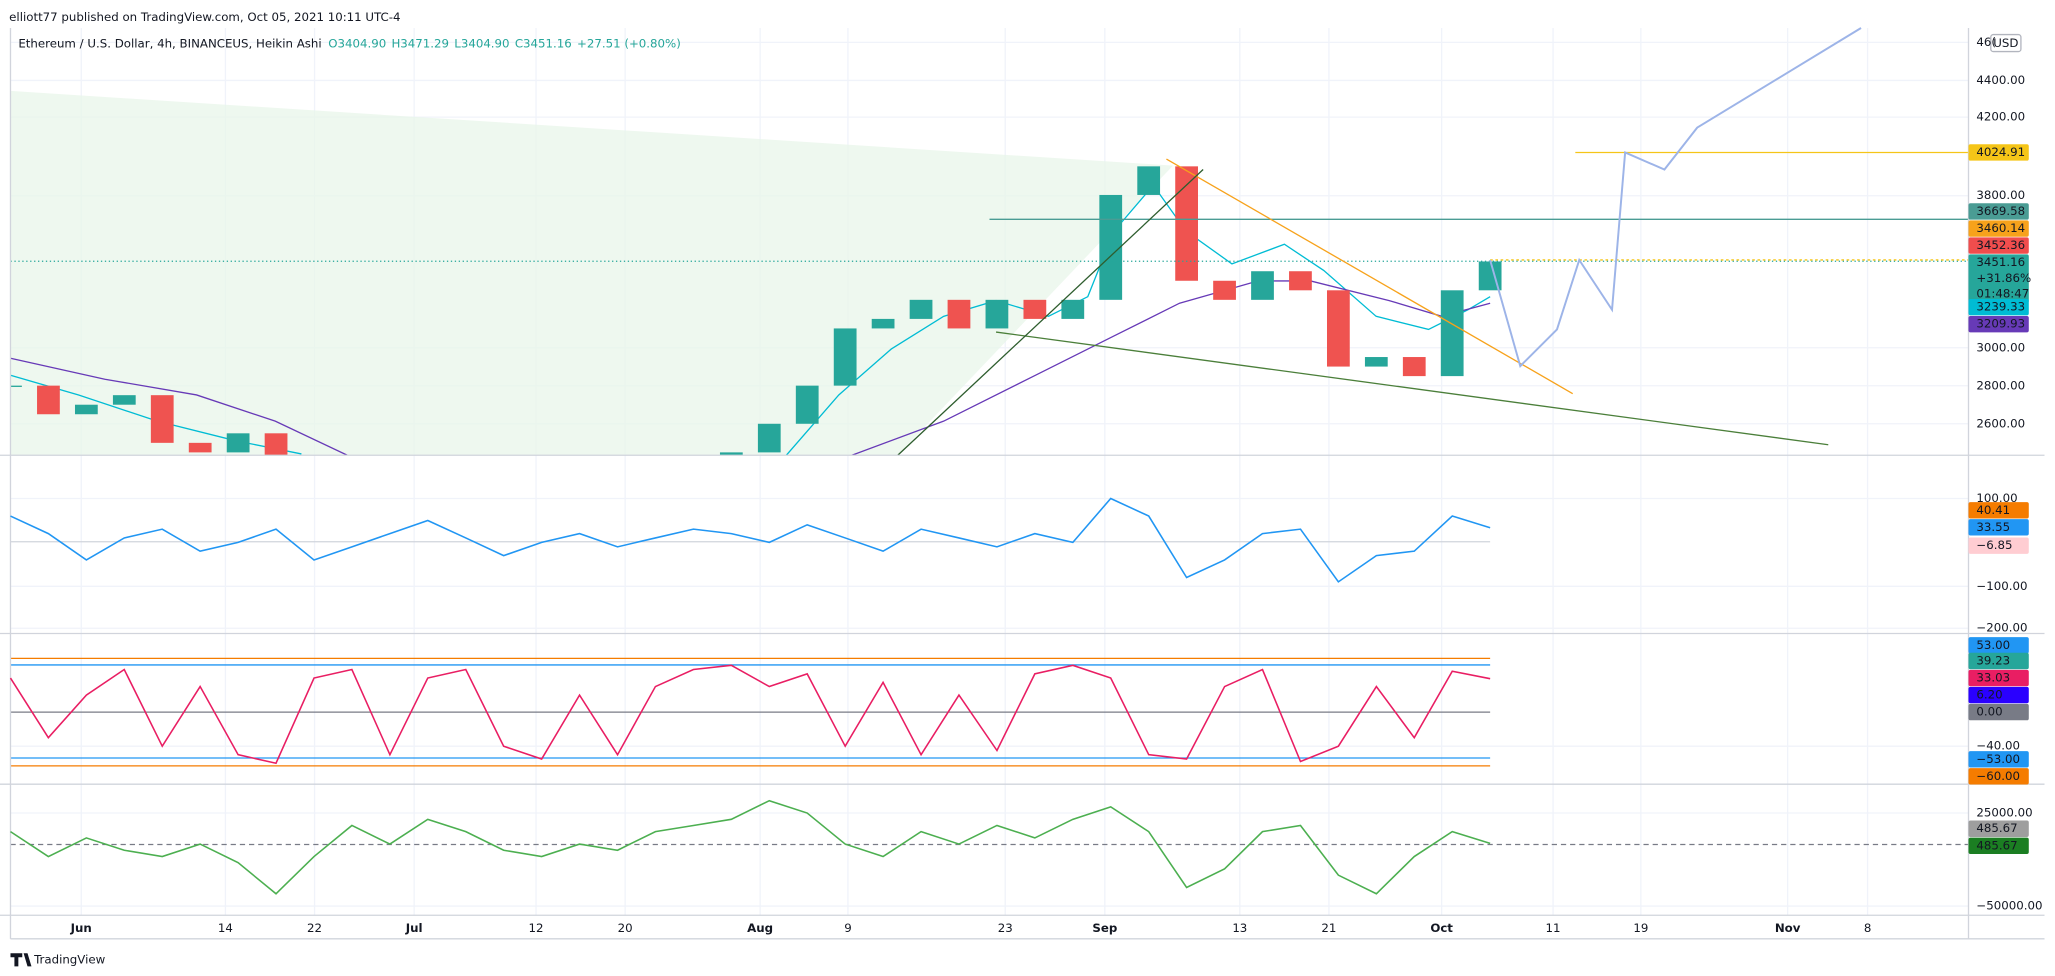 Image resolution: width=2055 pixels, height=976 pixels. Describe the element at coordinates (1441, 928) in the screenshot. I see `x-tick-label: Oct` at that location.